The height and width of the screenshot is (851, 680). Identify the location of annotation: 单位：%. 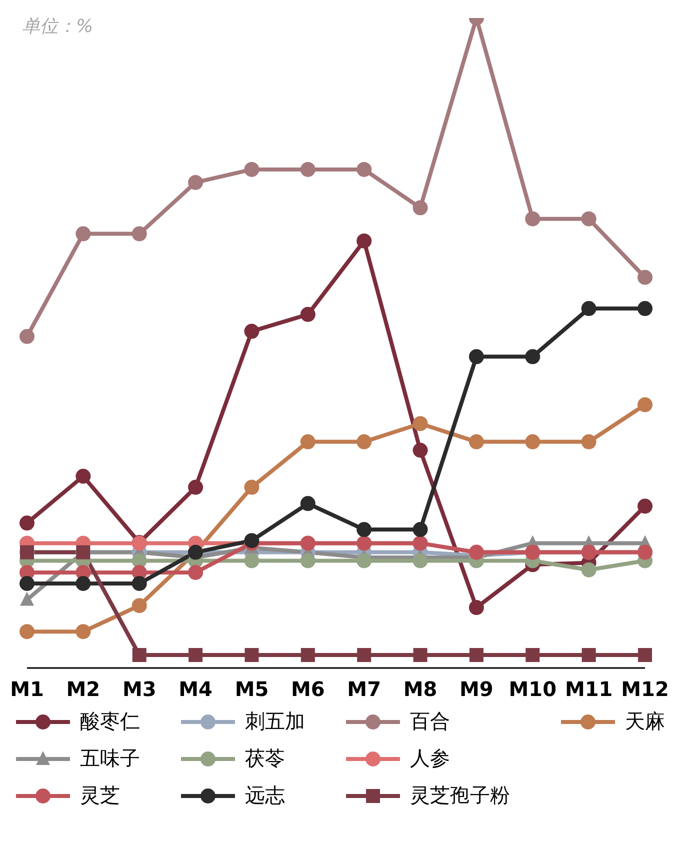
(58, 26).